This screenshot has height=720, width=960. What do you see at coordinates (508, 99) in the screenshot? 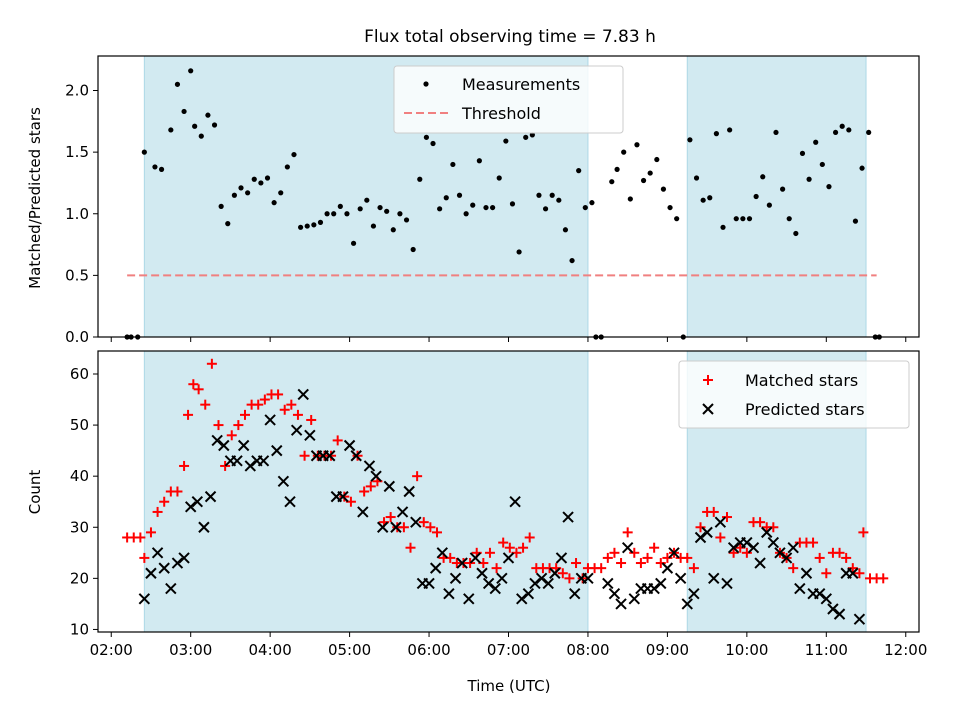
I see `legend-top: Measurements Threshold` at bounding box center [508, 99].